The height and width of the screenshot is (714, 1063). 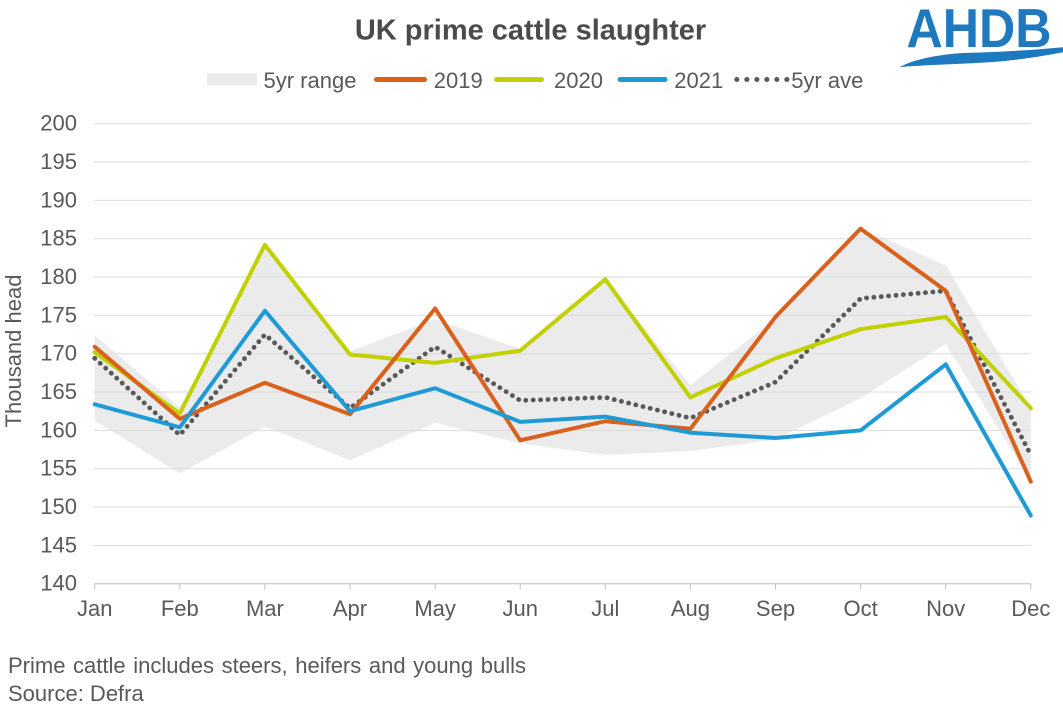 I want to click on svg-text: 170, so click(x=58, y=353).